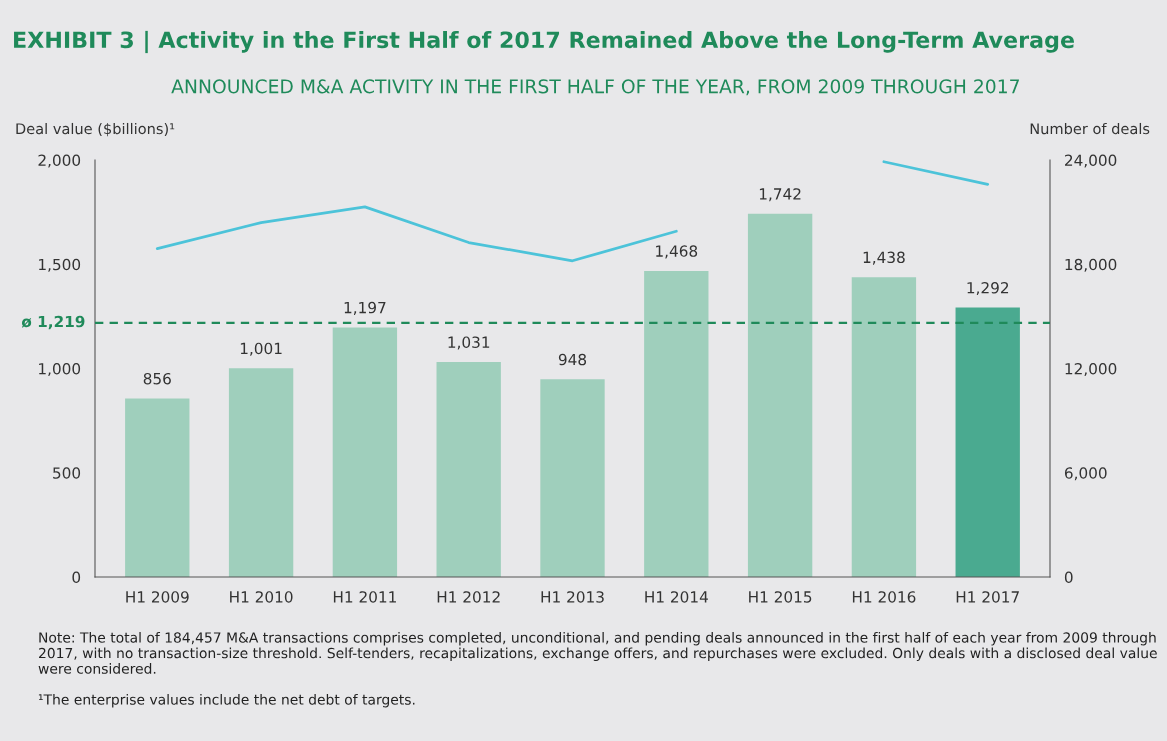 This screenshot has width=1167, height=741. I want to click on data-label: 1,438, so click(884, 258).